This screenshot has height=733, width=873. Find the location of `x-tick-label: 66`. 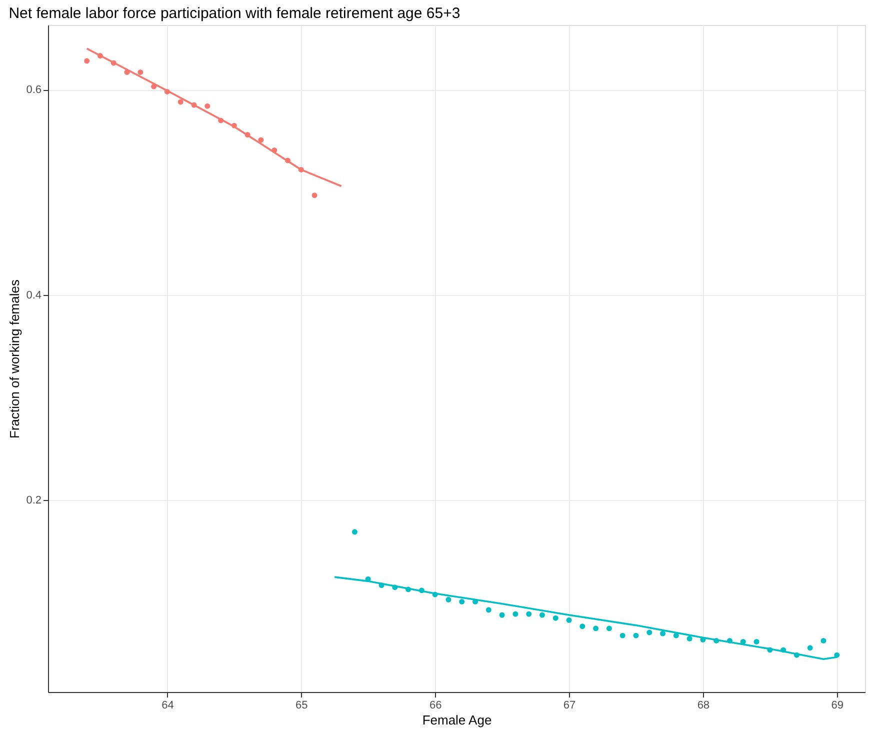

x-tick-label: 66 is located at coordinates (435, 706).